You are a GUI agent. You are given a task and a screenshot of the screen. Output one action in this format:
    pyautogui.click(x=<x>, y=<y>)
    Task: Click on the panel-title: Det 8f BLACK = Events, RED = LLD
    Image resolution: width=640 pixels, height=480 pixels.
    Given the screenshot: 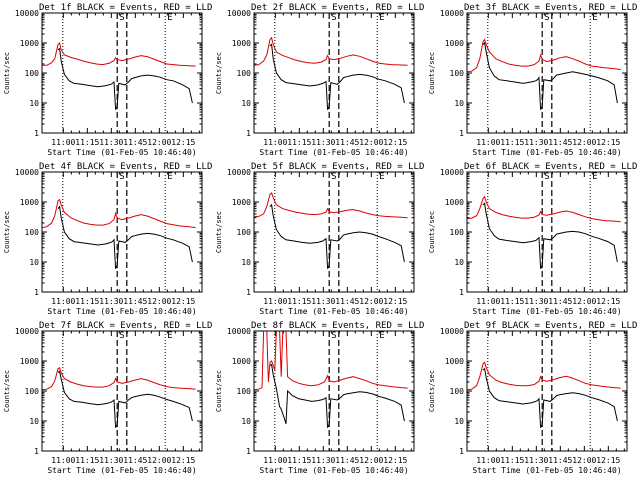 What is the action you would take?
    pyautogui.click(x=337, y=326)
    